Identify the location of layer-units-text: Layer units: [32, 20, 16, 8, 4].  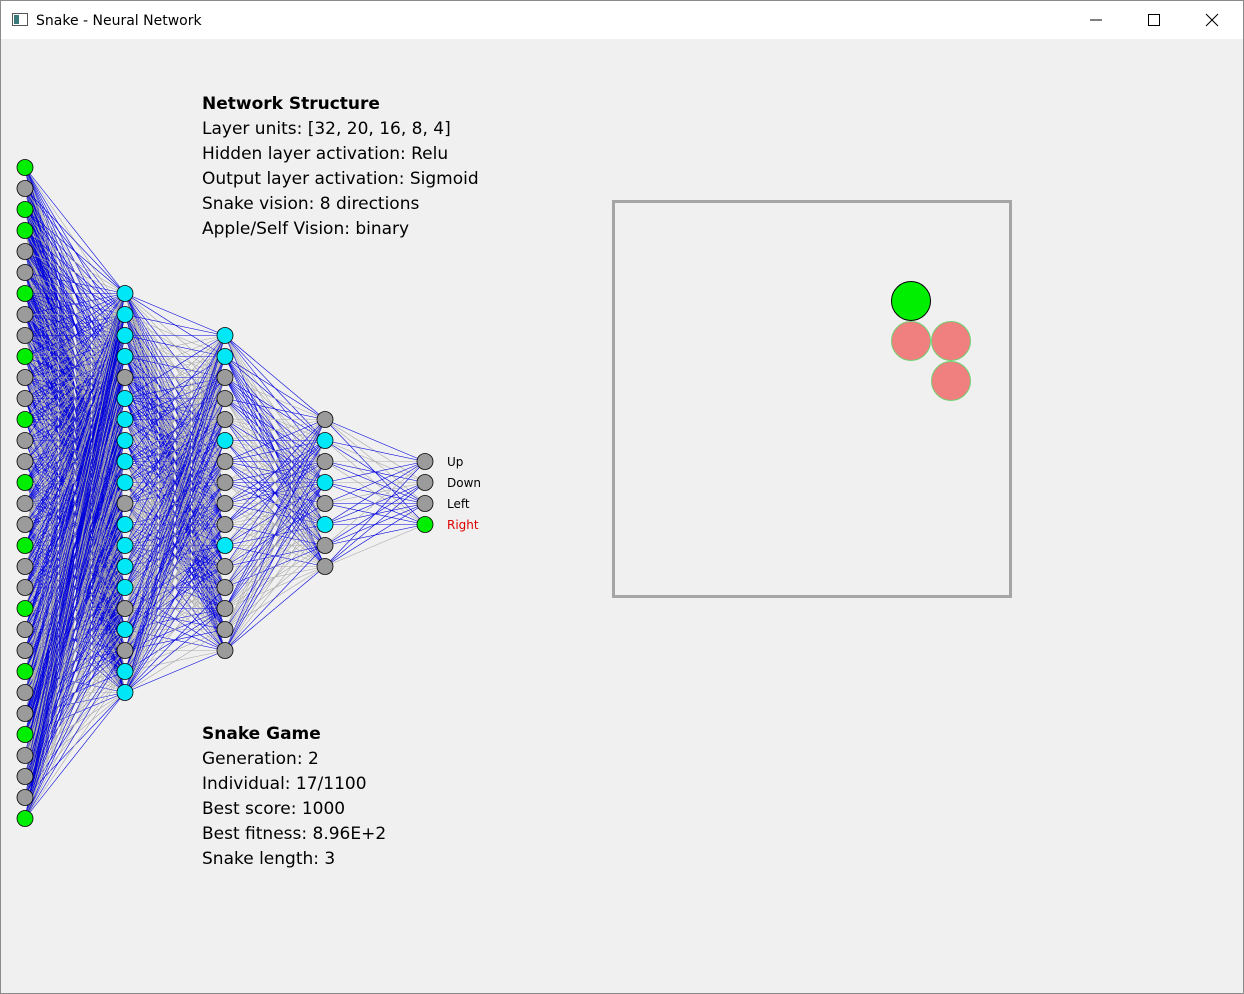
(326, 129).